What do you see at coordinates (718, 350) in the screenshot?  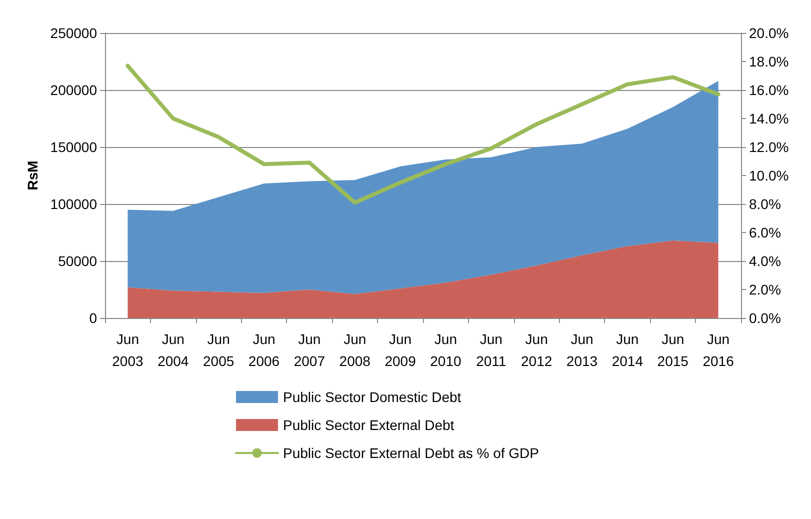 I see `x-tick-label: Jun 2016` at bounding box center [718, 350].